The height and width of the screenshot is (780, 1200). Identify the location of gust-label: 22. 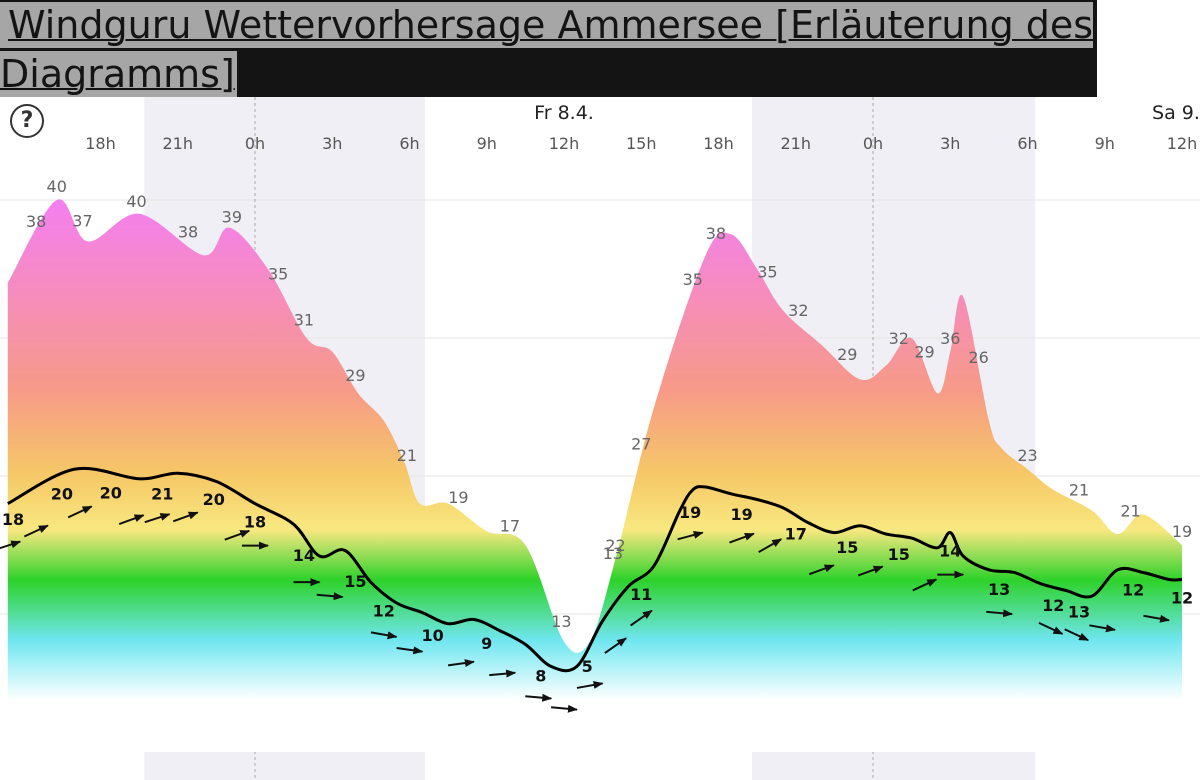
(615, 545).